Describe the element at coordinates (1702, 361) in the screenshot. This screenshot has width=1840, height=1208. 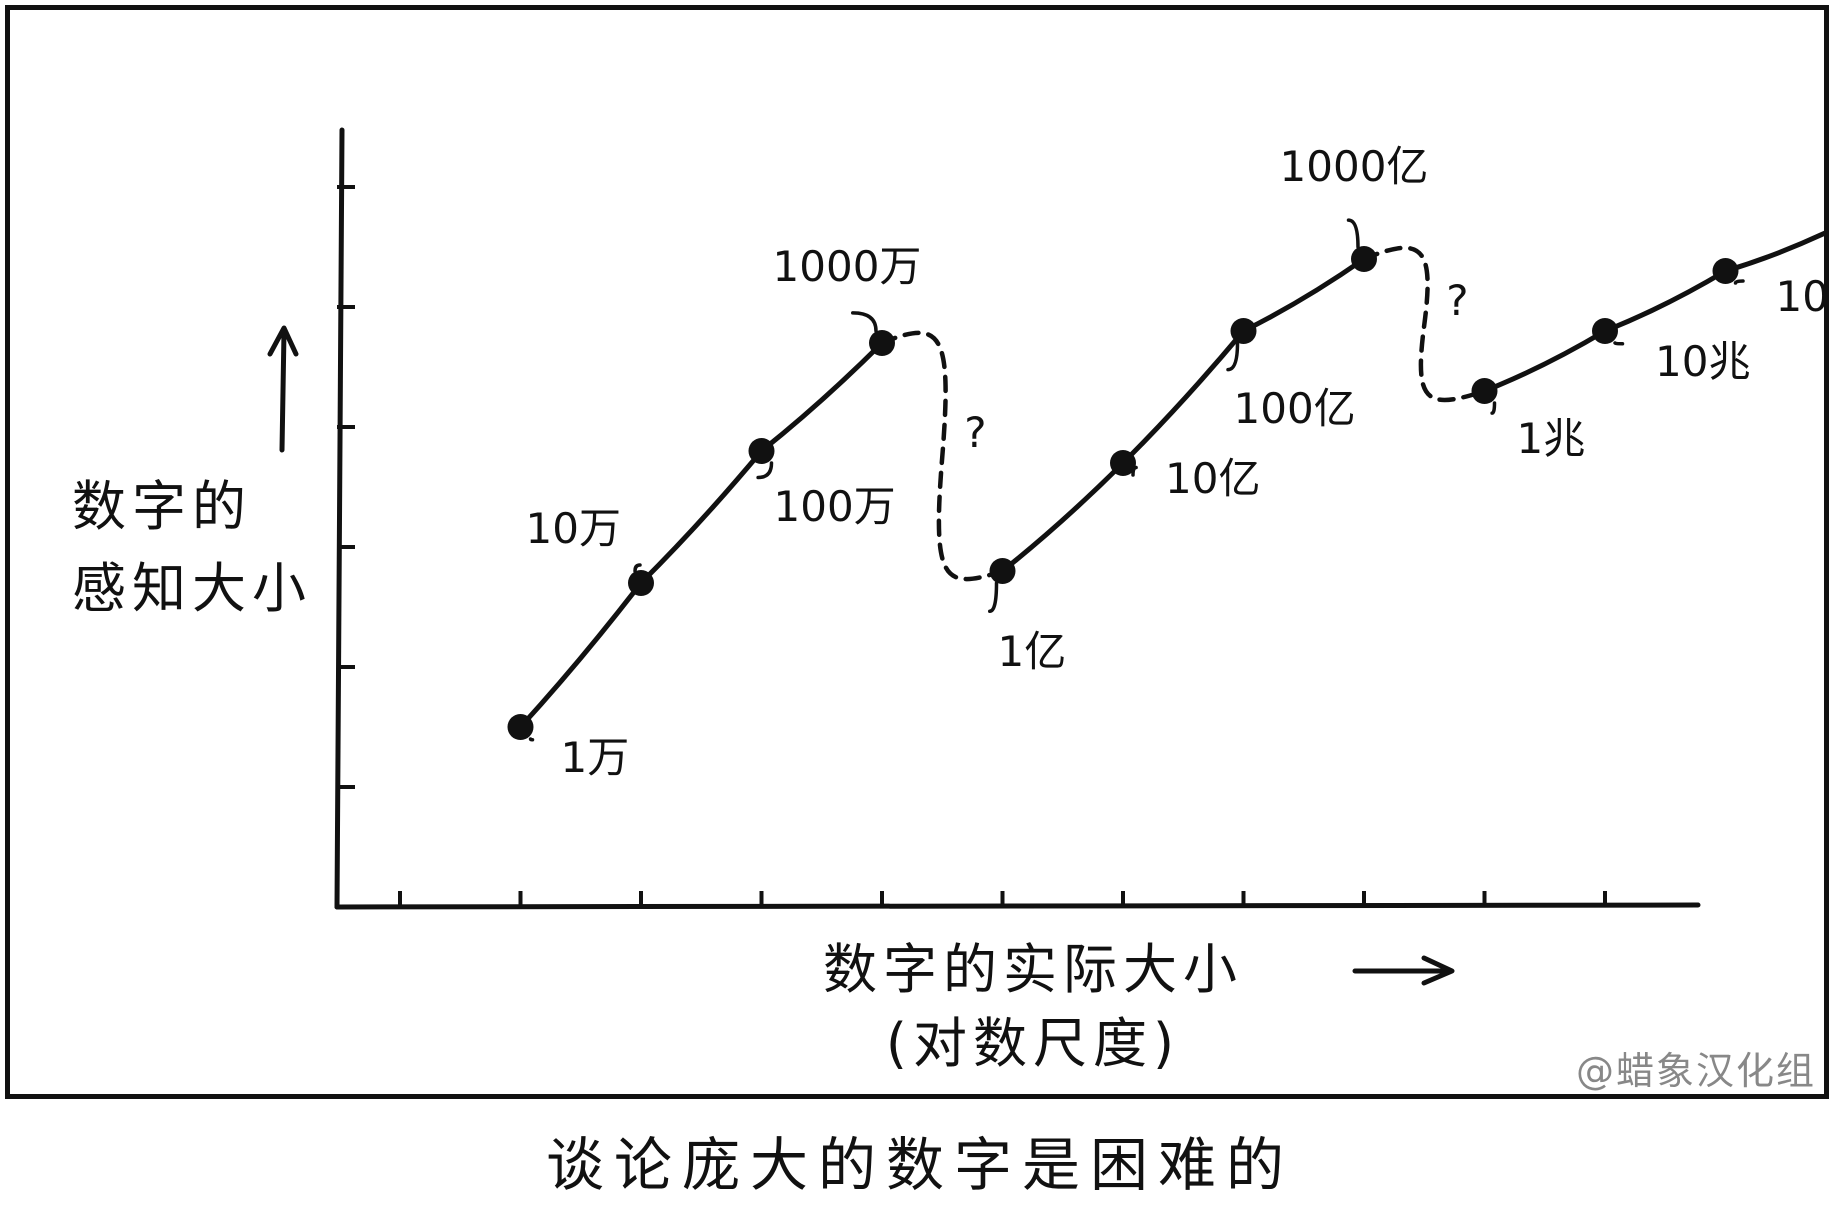
I see `point-label: 10兆` at that location.